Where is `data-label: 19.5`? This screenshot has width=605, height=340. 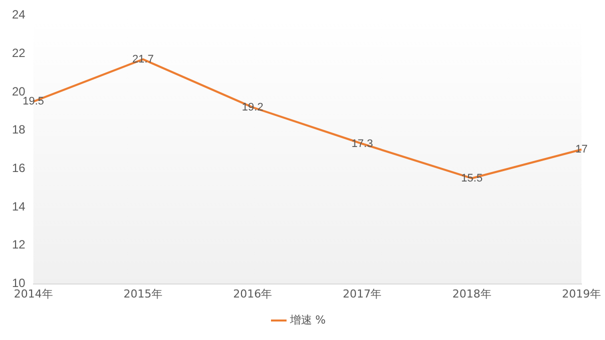 data-label: 19.5 is located at coordinates (33, 102).